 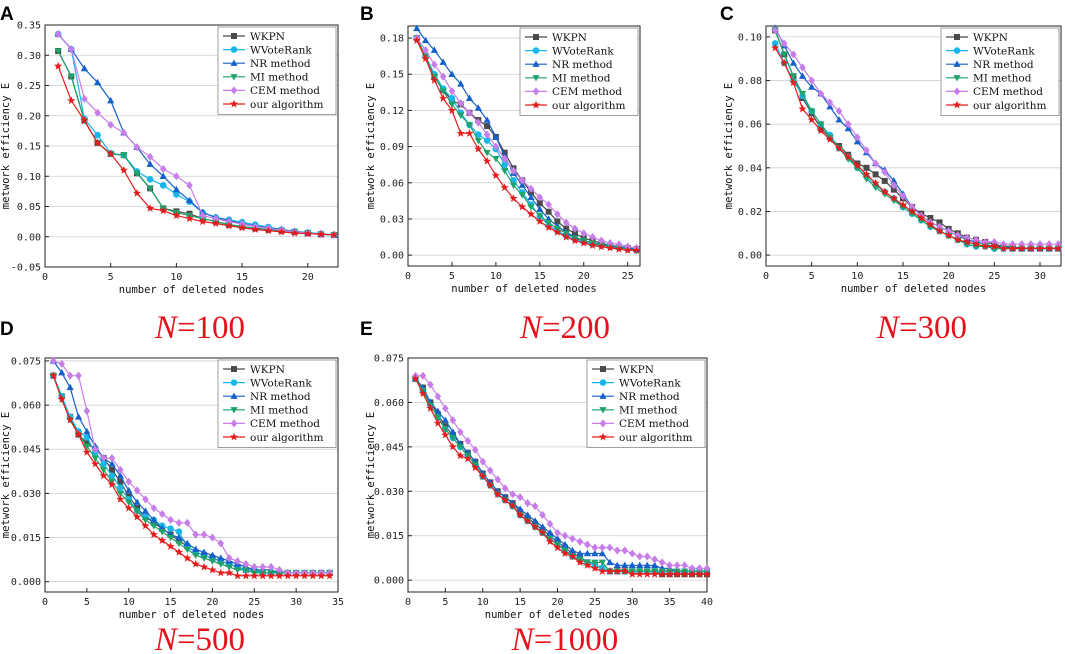 What do you see at coordinates (29, 116) in the screenshot?
I see `y-tick-label: 0.20` at bounding box center [29, 116].